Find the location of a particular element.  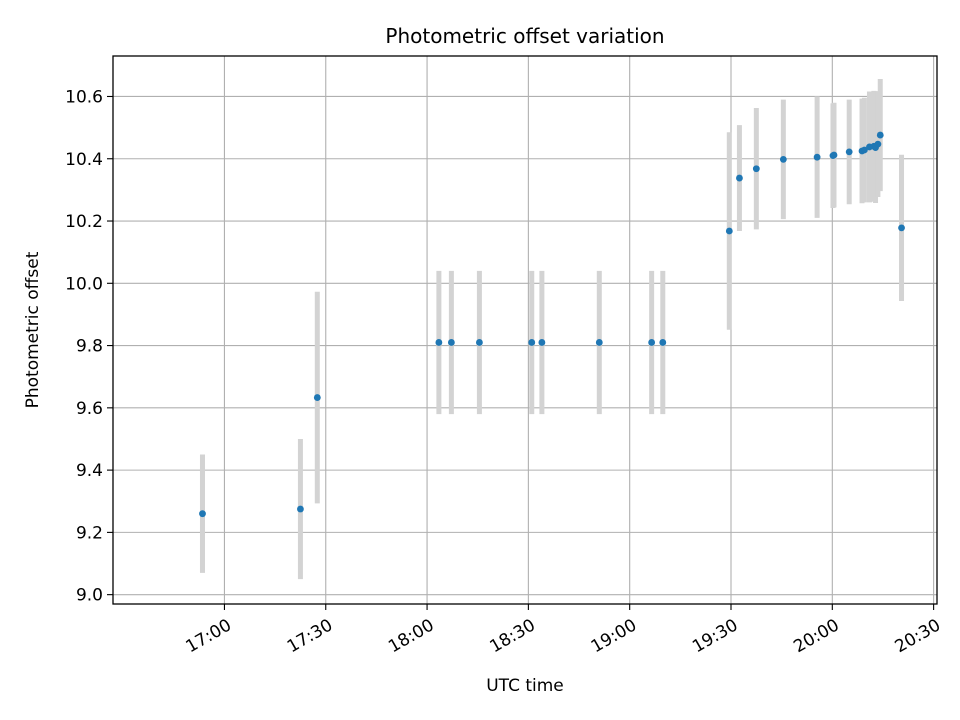

x-axis-ticks: 17:00 17:30 18:00 18:30 19:00 19:30 20:00 20:30 is located at coordinates (563, 630).